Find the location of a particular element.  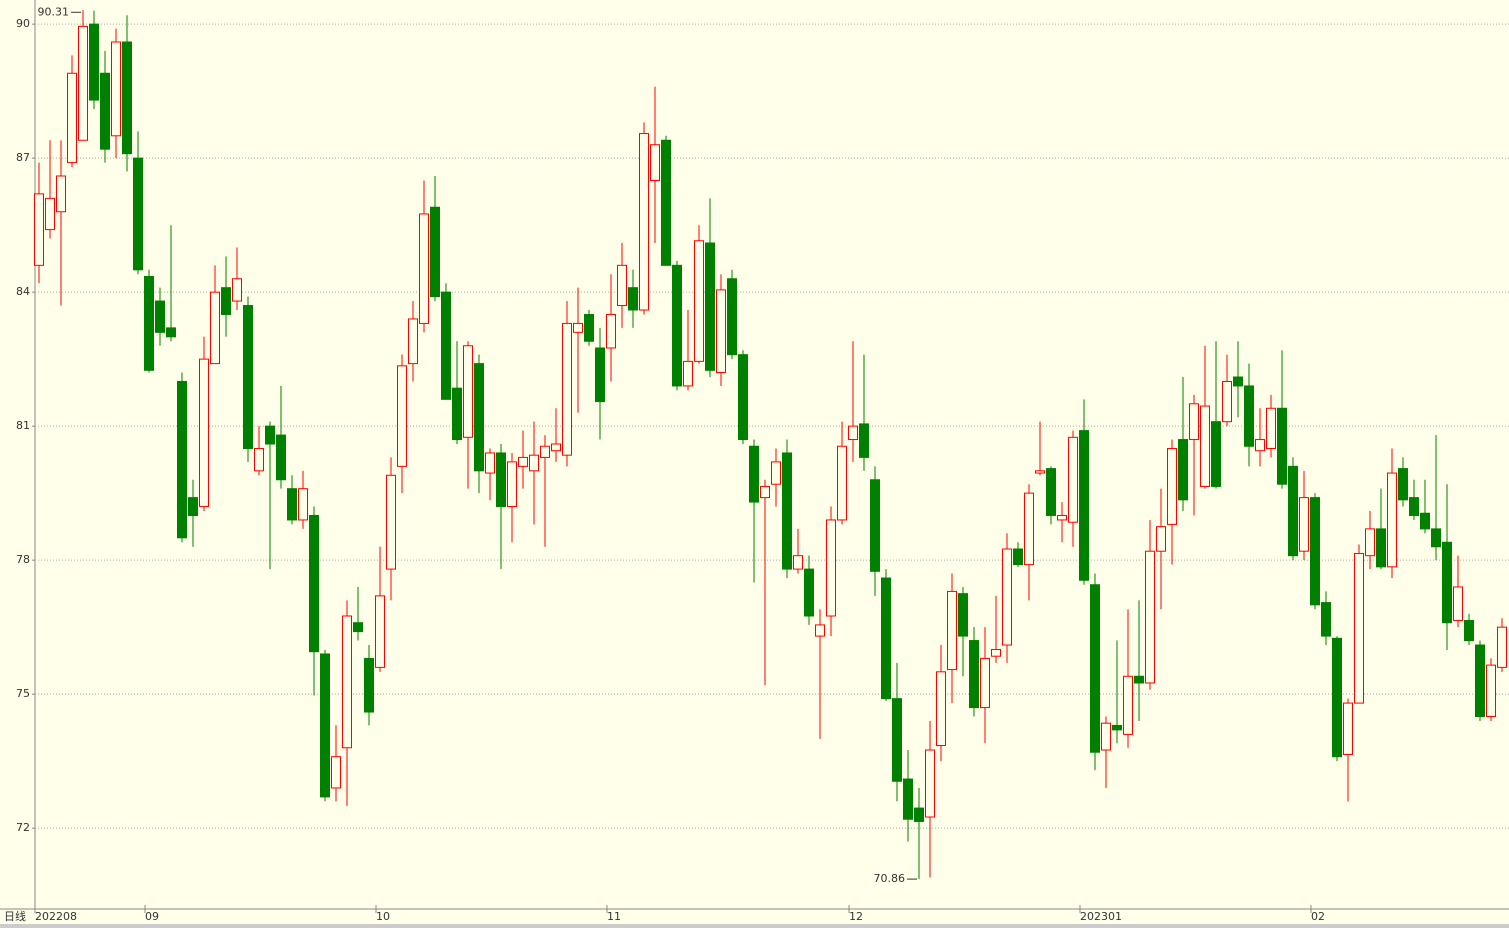

x-tick-label: 12 is located at coordinates (856, 916).